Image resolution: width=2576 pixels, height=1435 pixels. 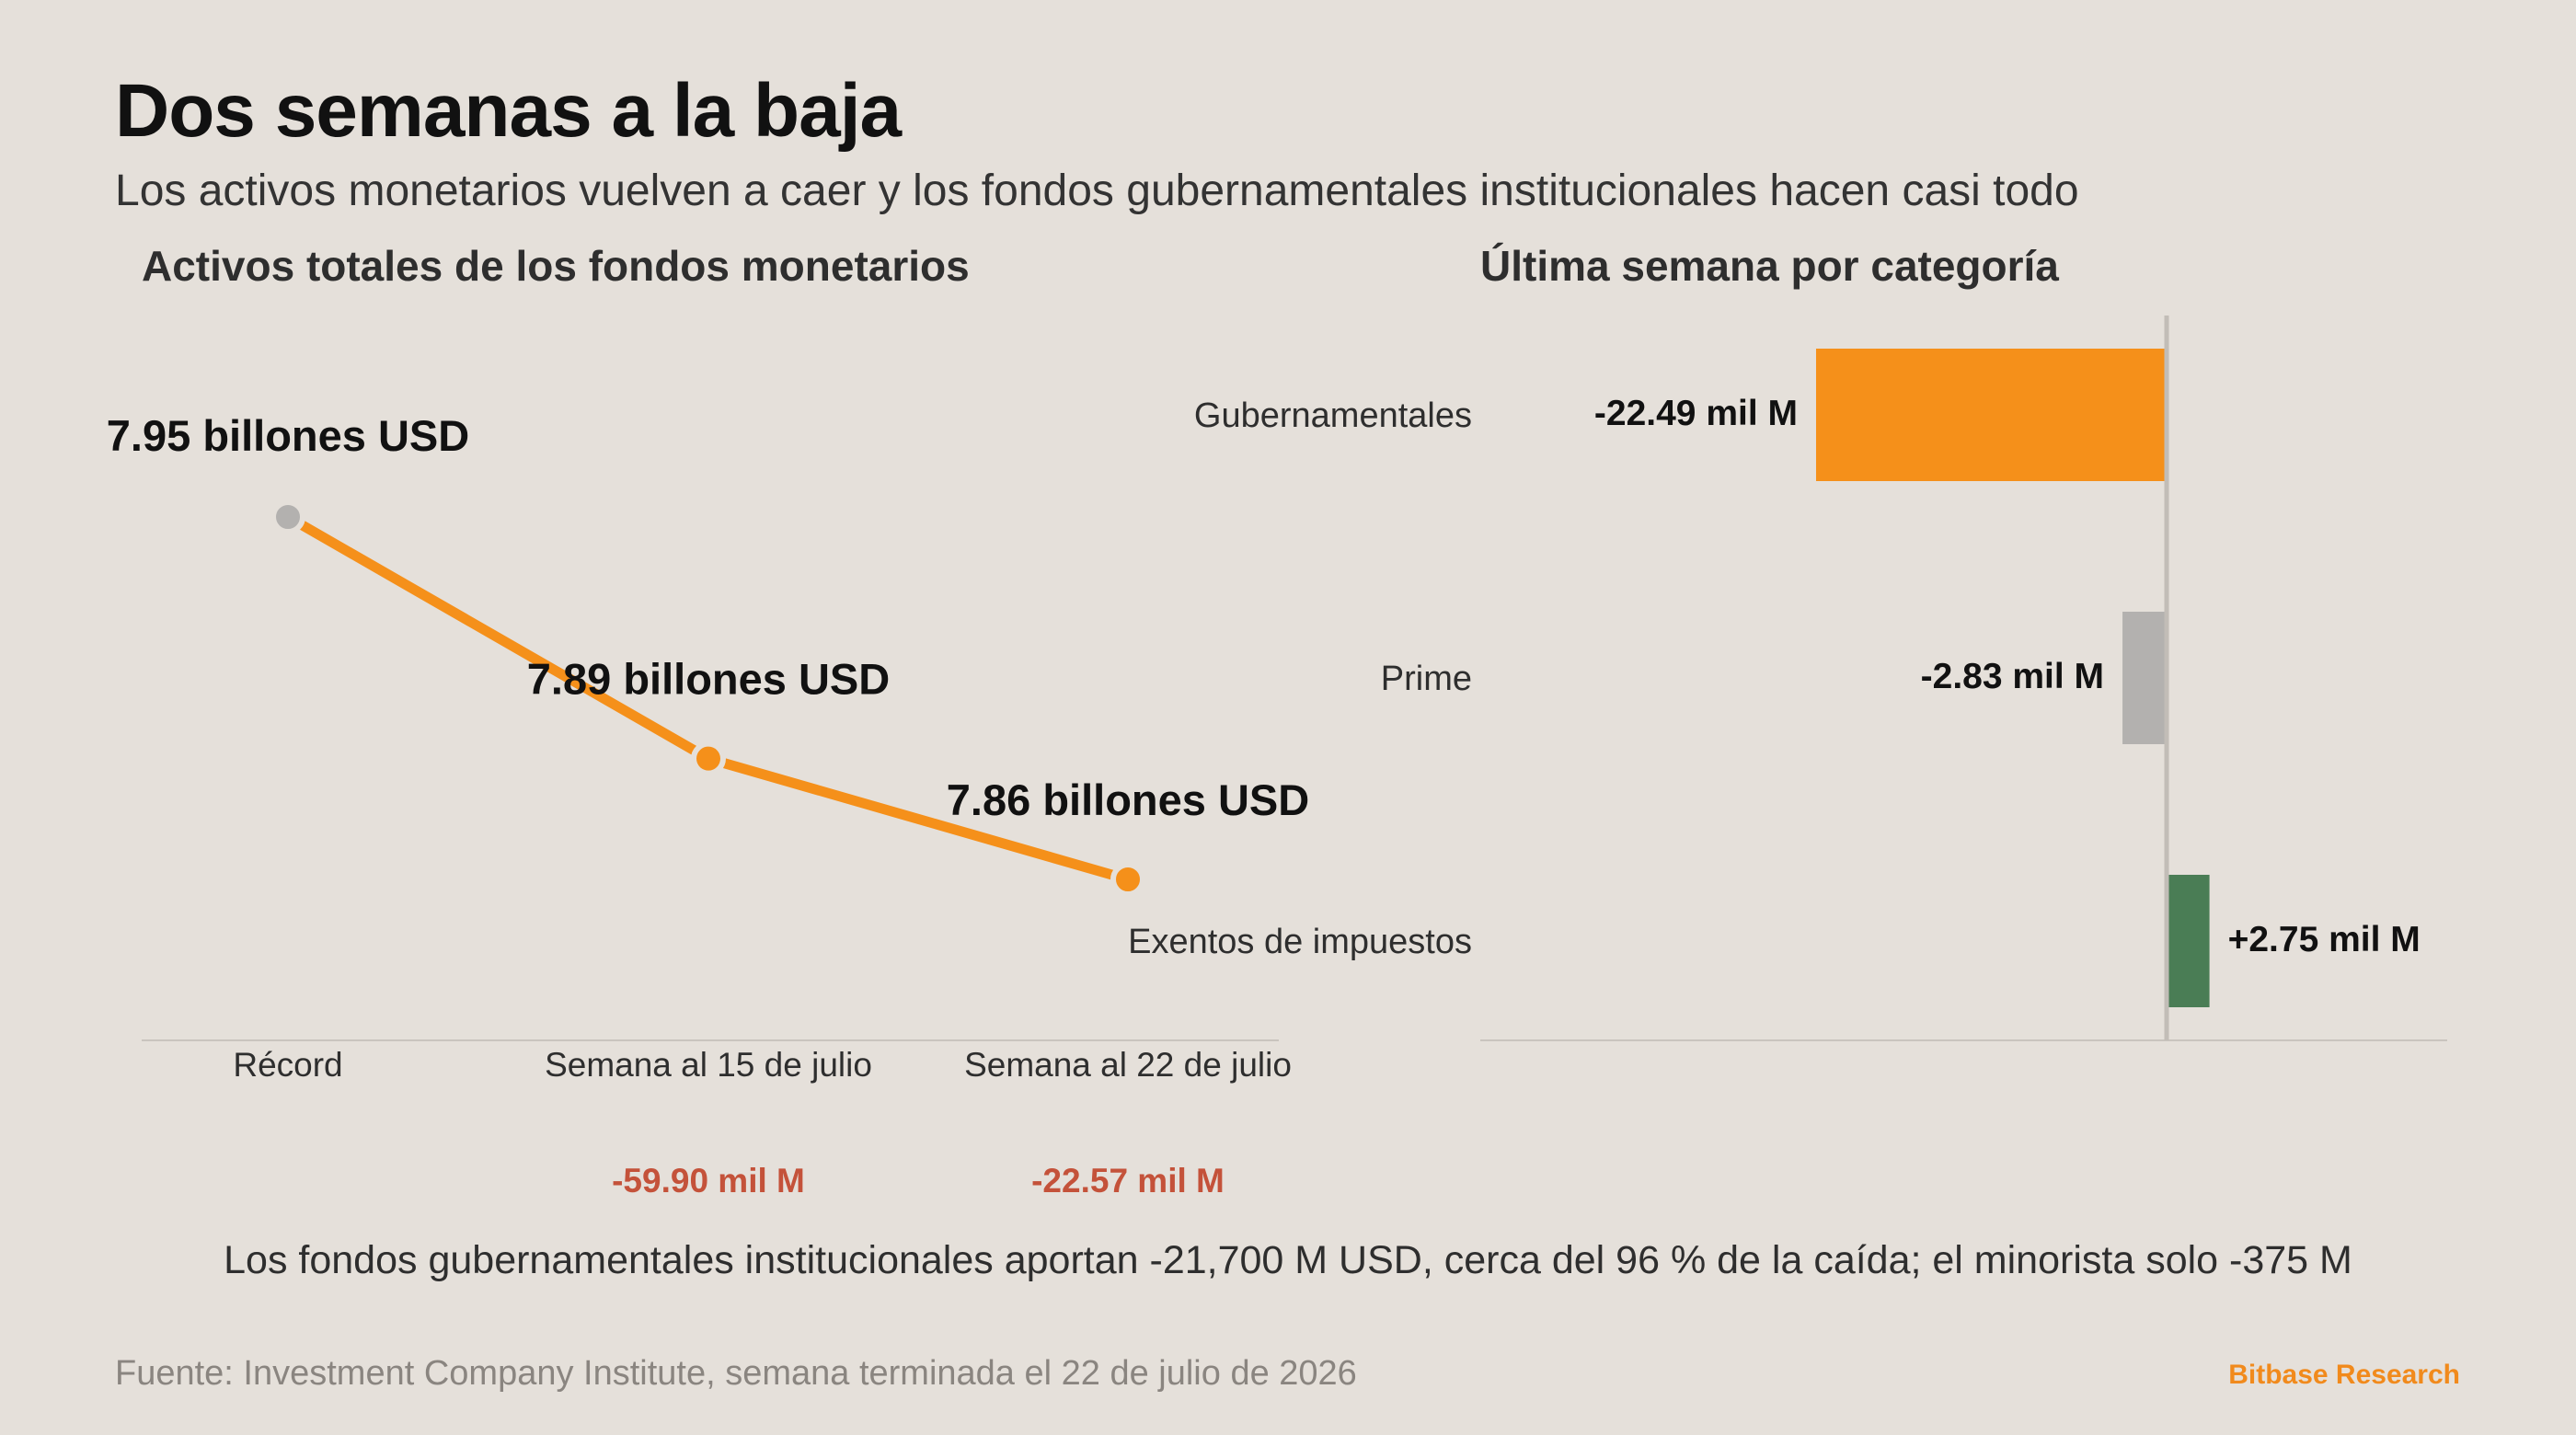 What do you see at coordinates (1696, 413) in the screenshot?
I see `bar-value-label: -22.49 mil M` at bounding box center [1696, 413].